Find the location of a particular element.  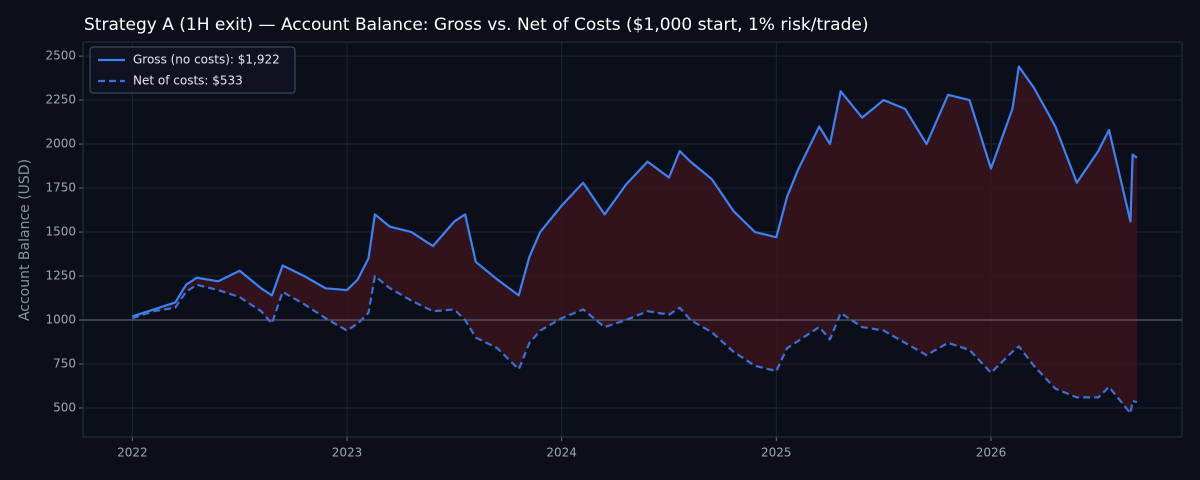

y-tick-label: 1500 is located at coordinates (60, 232).